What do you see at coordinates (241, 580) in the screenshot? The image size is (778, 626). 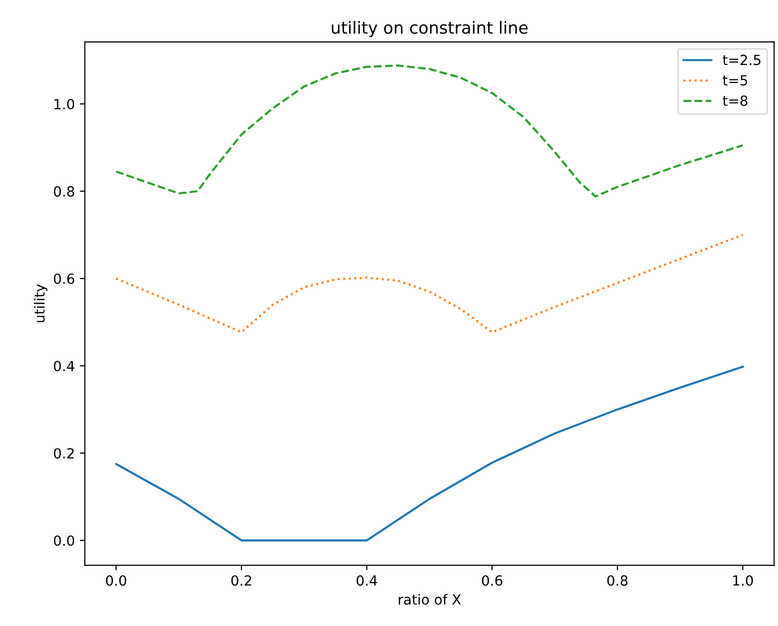 I see `x-tick-label: 0.2` at bounding box center [241, 580].